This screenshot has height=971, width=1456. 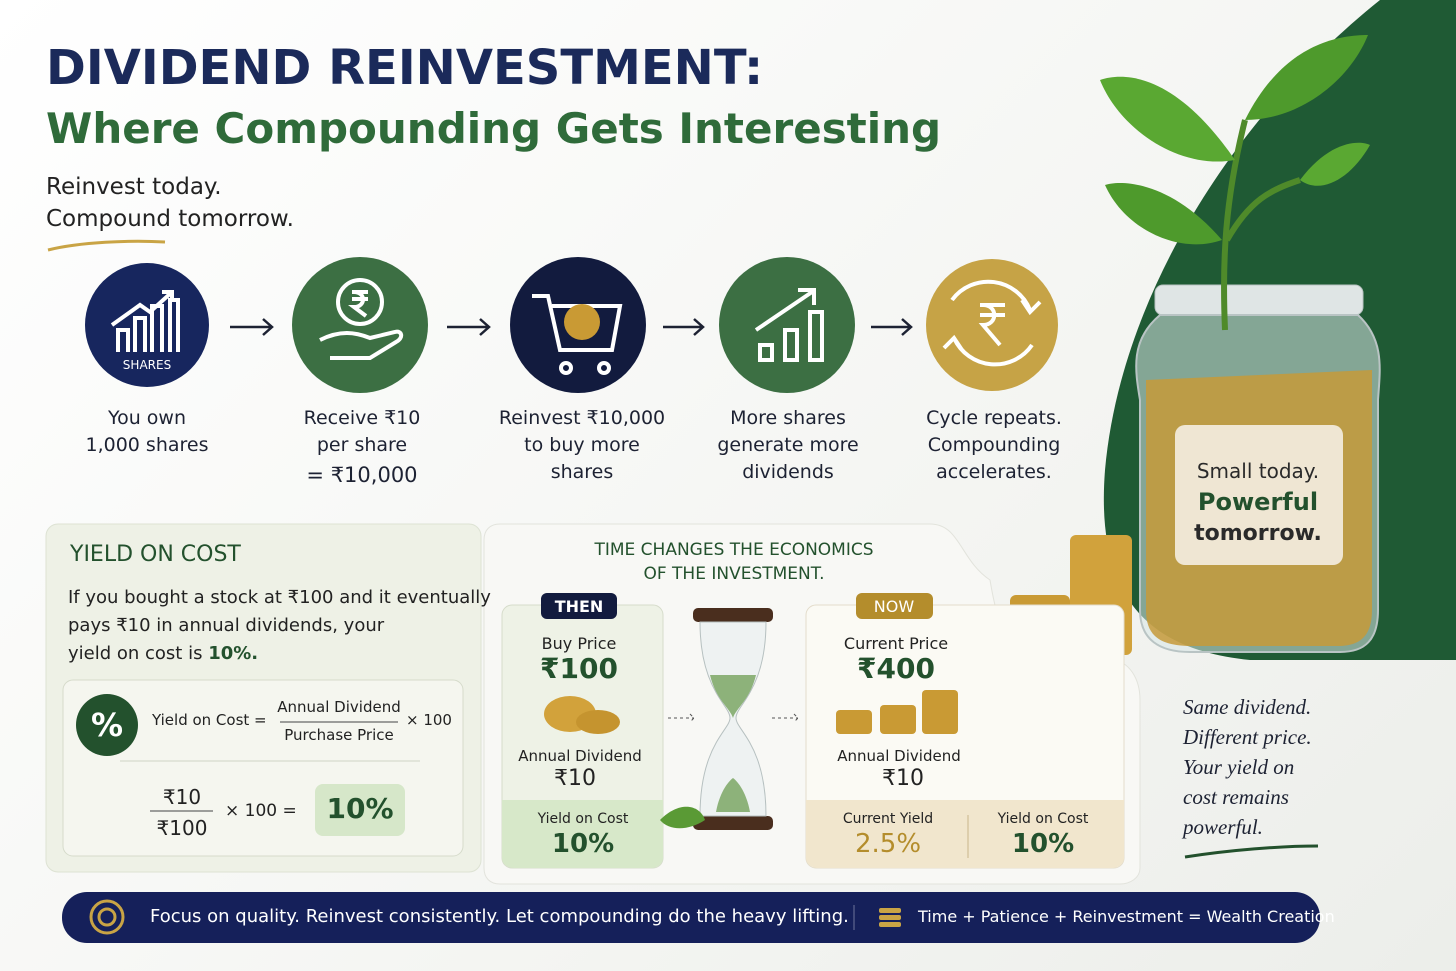 I want to click on tagline: Reinvest today., so click(x=134, y=187).